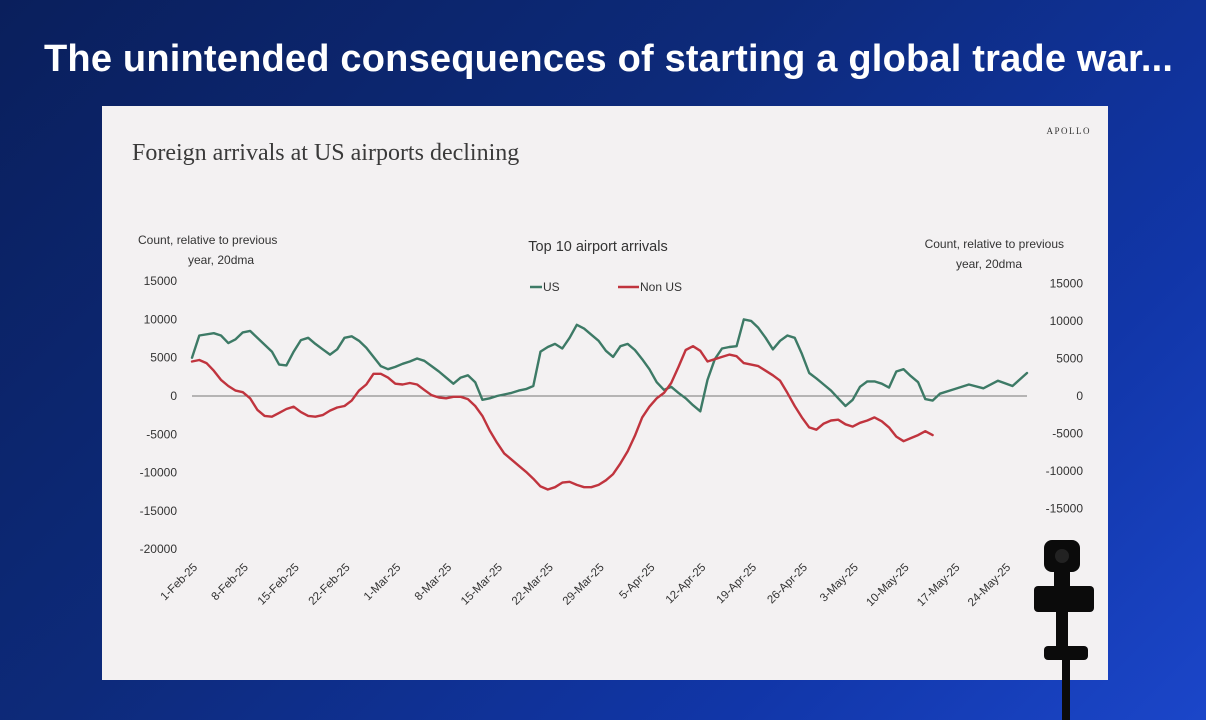 The image size is (1206, 720). What do you see at coordinates (207, 250) in the screenshot?
I see `left-axis-label: Count, relative to previous year, 20dma` at bounding box center [207, 250].